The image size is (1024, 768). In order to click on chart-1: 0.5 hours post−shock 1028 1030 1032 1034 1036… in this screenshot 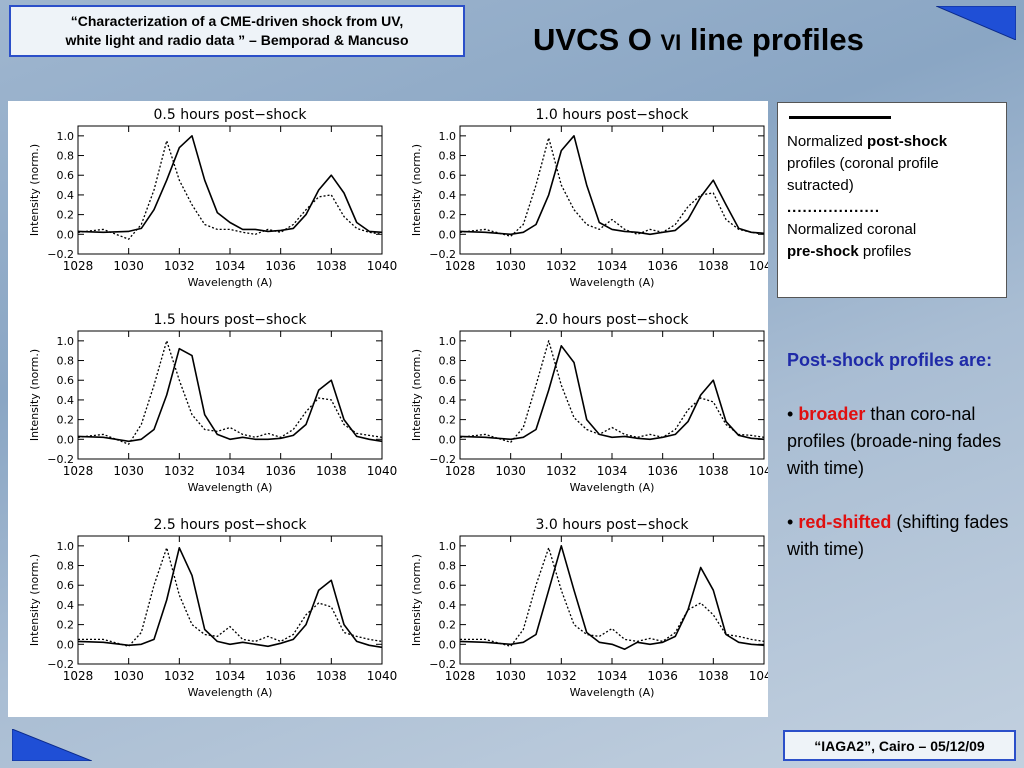, I will do `click(212, 198)`.